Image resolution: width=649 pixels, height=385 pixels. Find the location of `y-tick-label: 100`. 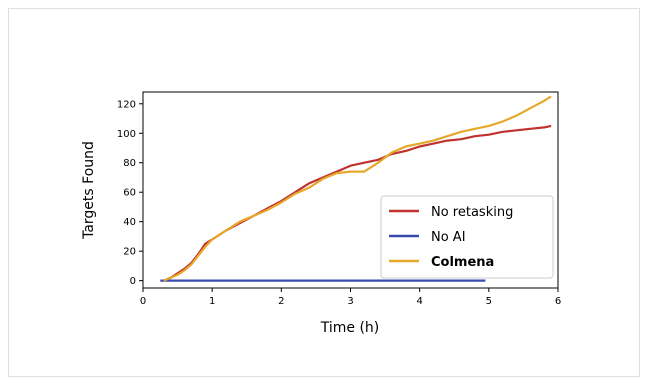

y-tick-label: 100 is located at coordinates (126, 134).